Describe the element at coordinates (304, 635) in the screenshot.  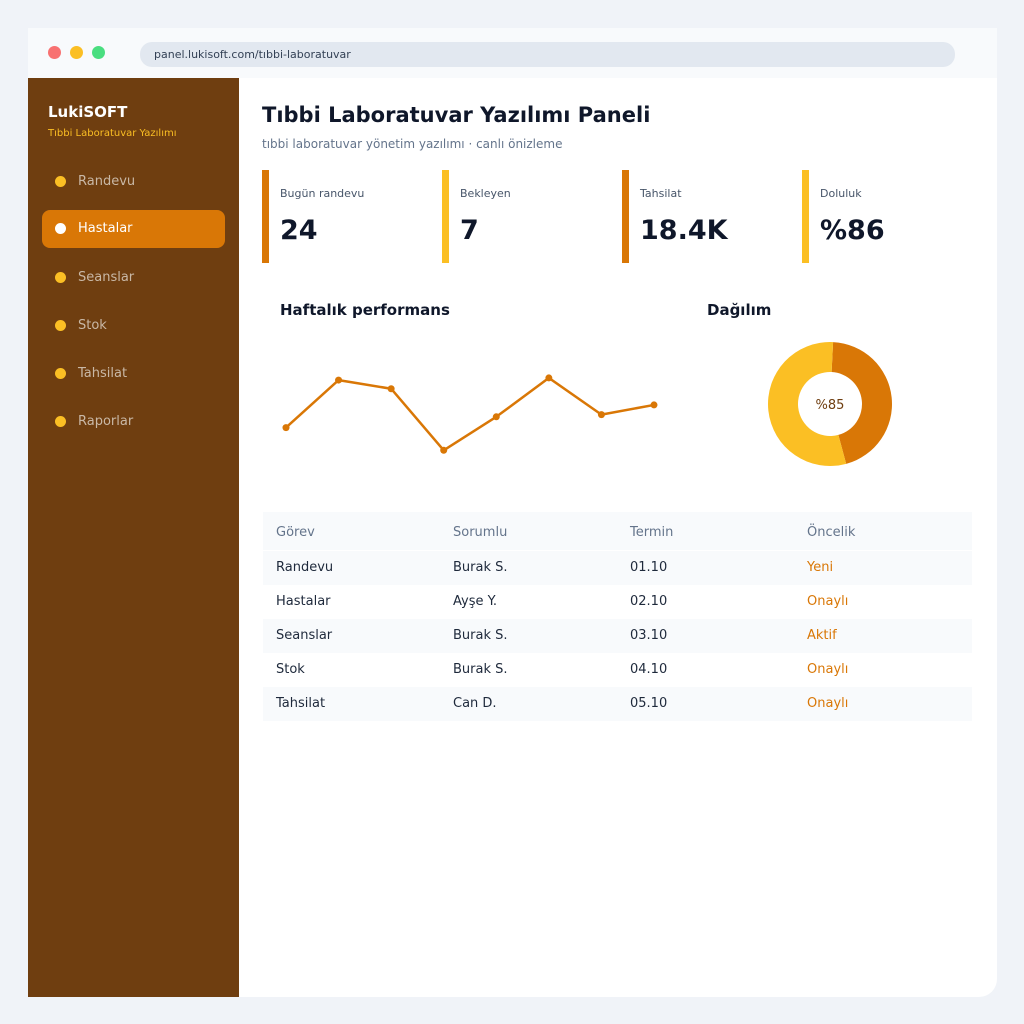
I see `cell-task: Seanslar` at that location.